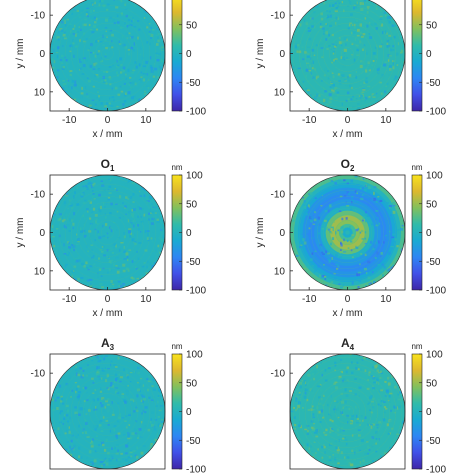  What do you see at coordinates (69, 299) in the screenshot?
I see `x-tick-label: -10` at bounding box center [69, 299].